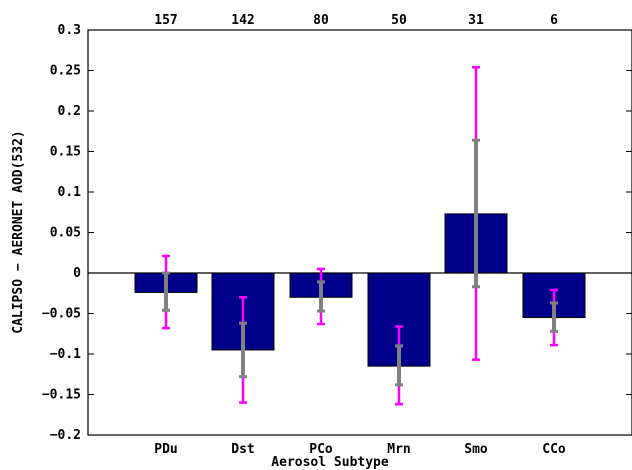  I want to click on x-axis-tick-labels: PDu Dst PCo Mrn Smo CCo, so click(360, 449).